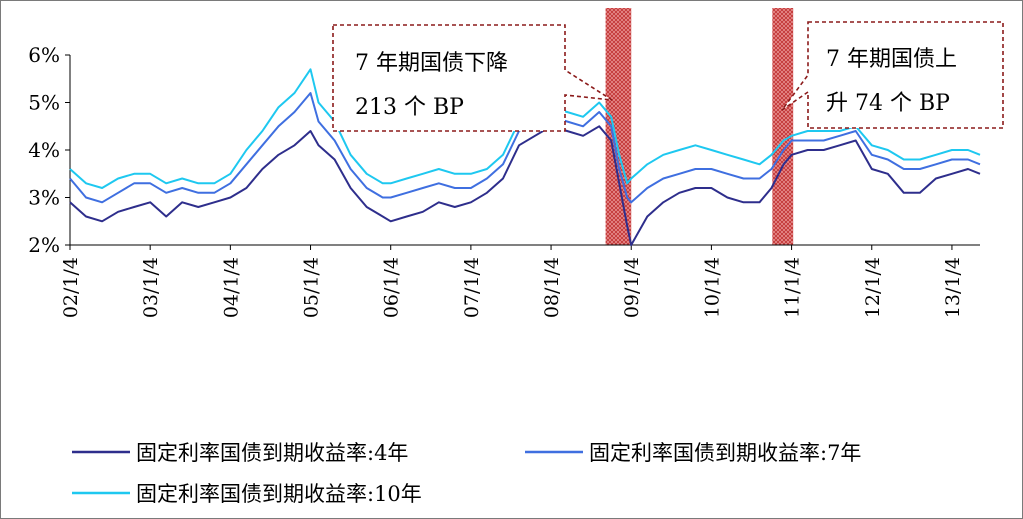 This screenshot has width=1023, height=519. Describe the element at coordinates (409, 107) in the screenshot. I see `annotation-decline-line2: 213 个 BP` at that location.